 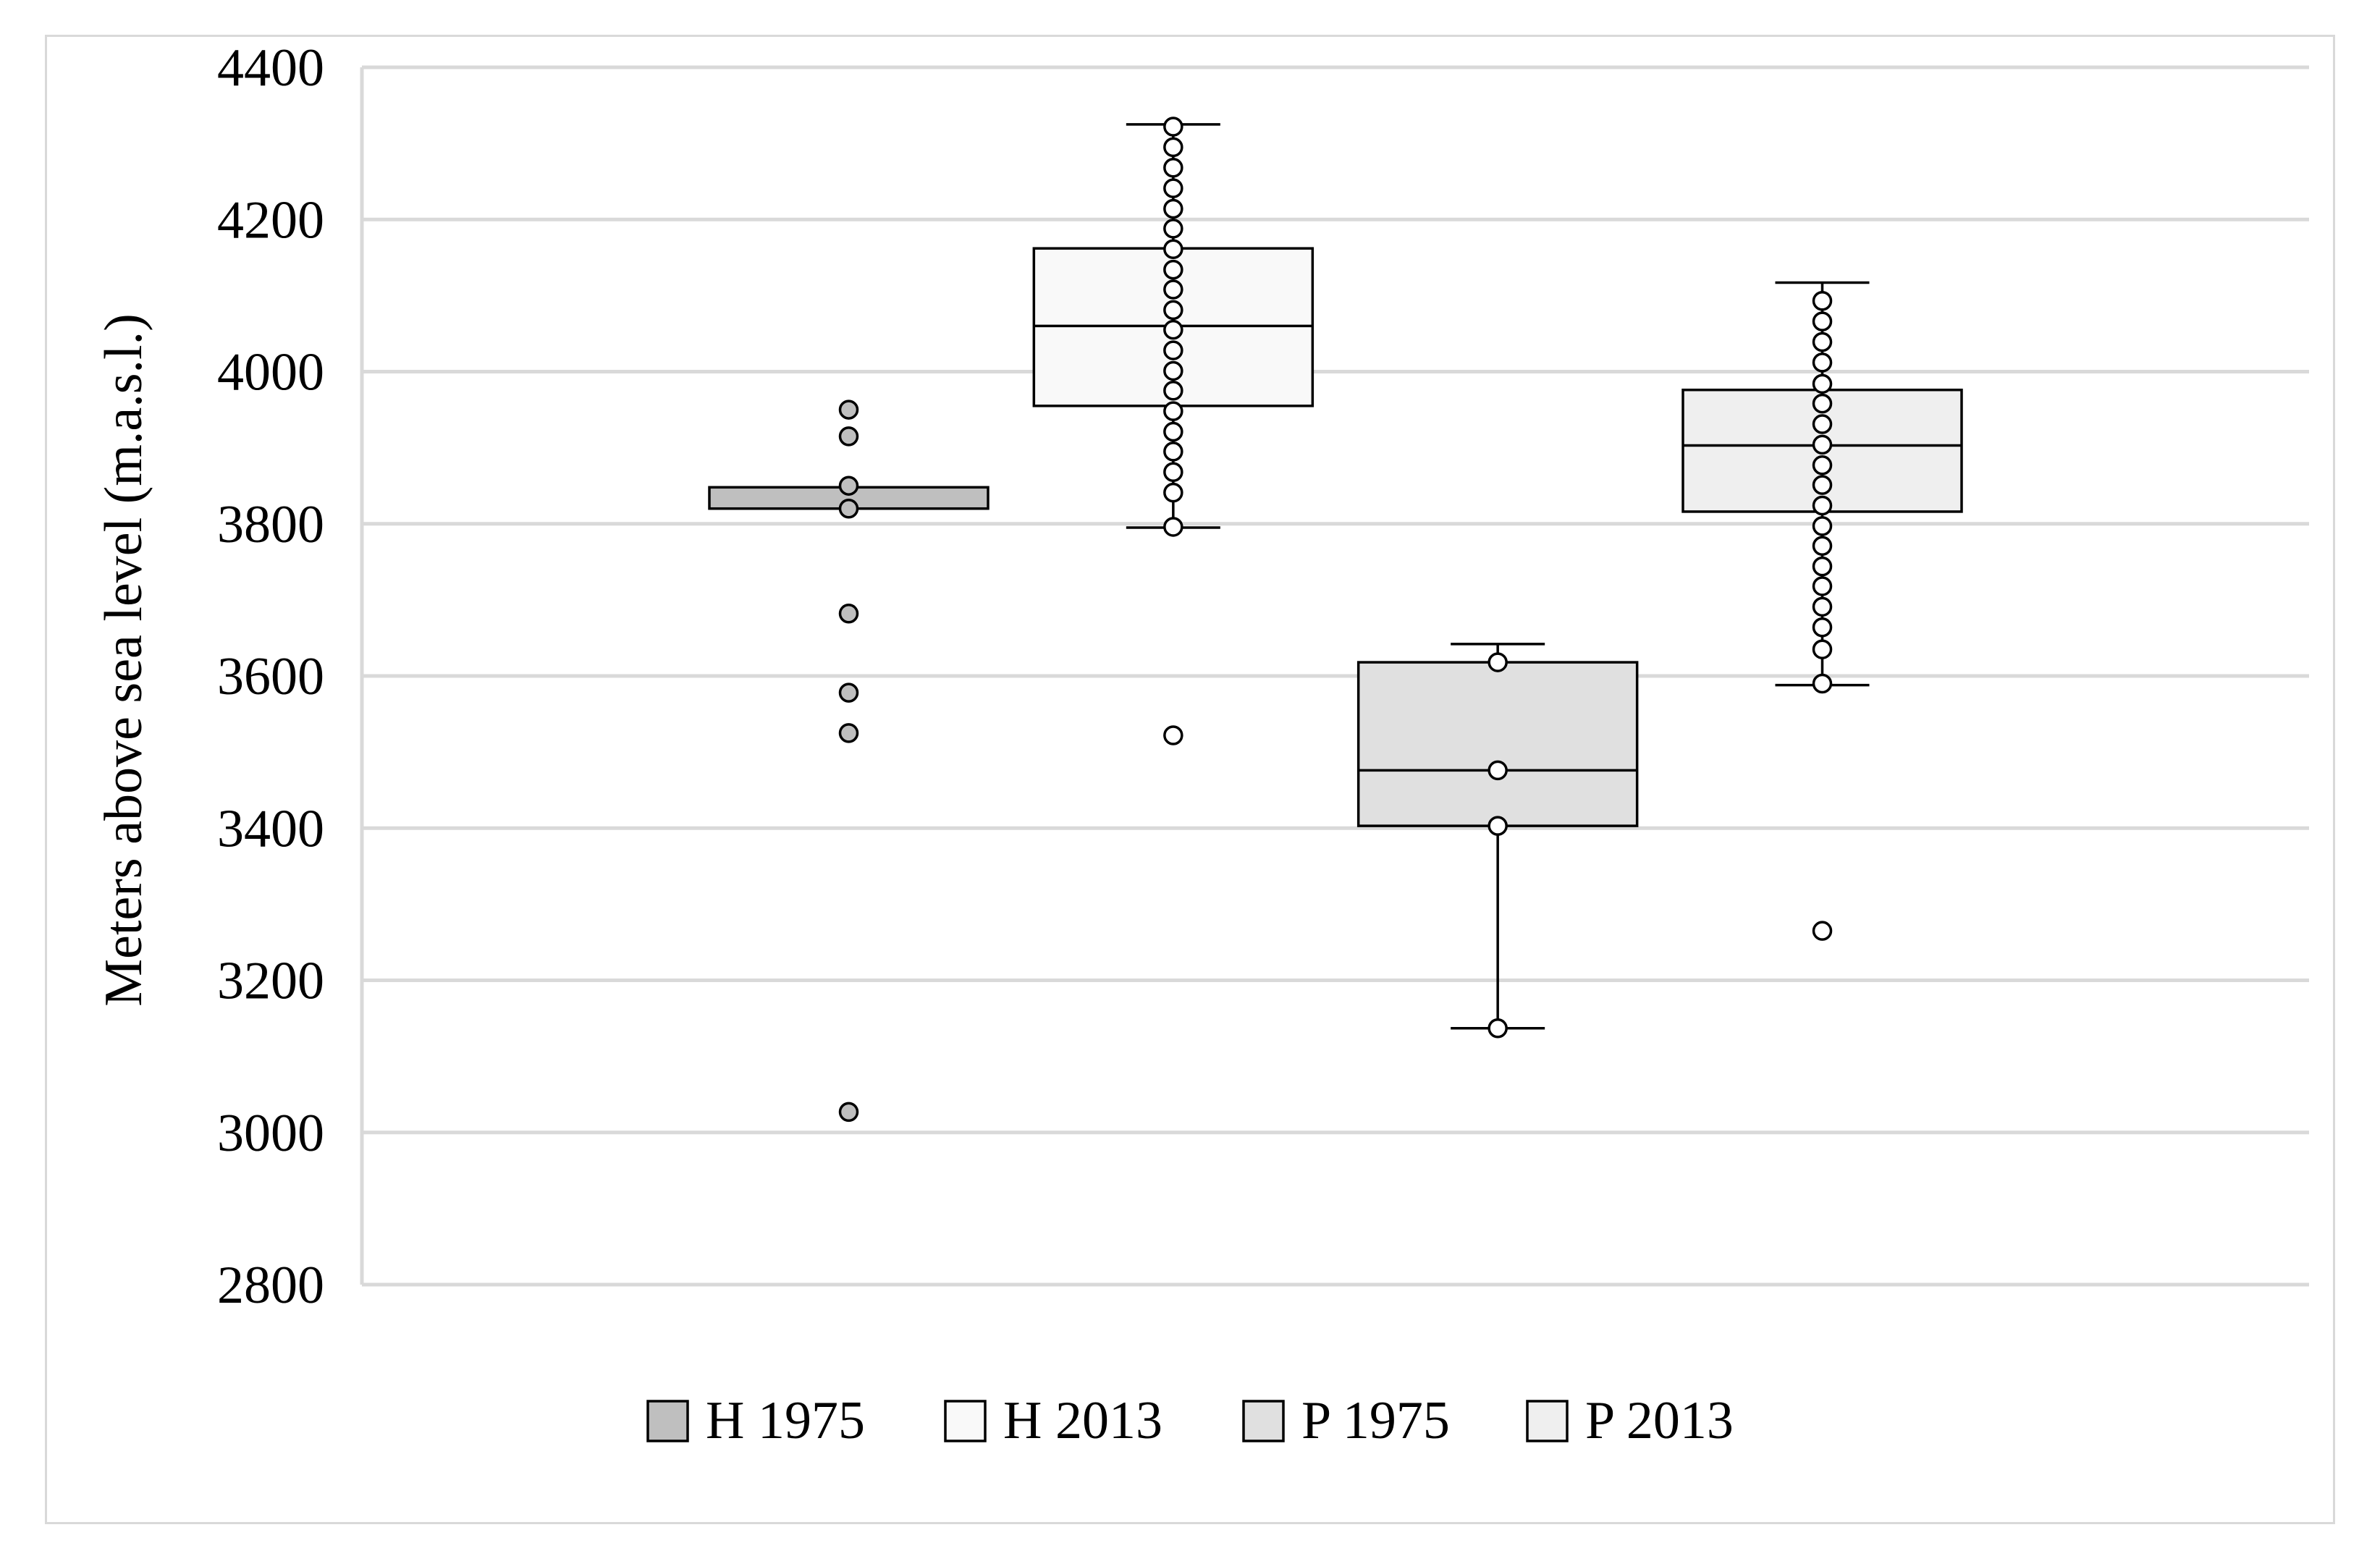 What do you see at coordinates (1190, 1421) in the screenshot?
I see `legend: H 1975 H 2013 P 1975 P 2013` at bounding box center [1190, 1421].